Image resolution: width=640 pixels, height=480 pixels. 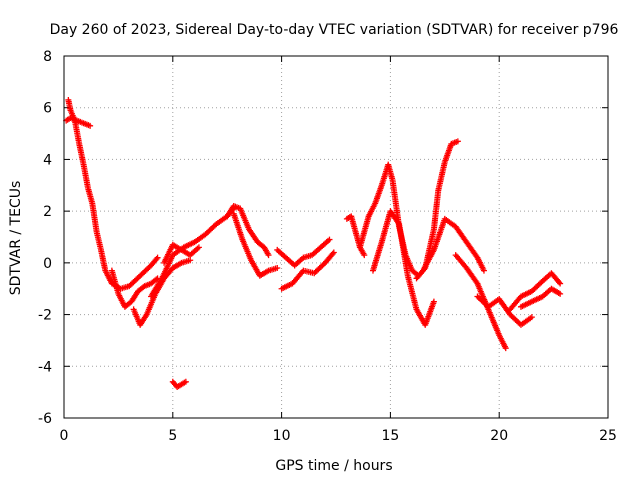 What do you see at coordinates (45, 419) in the screenshot?
I see `y-tick-label: -6` at bounding box center [45, 419].